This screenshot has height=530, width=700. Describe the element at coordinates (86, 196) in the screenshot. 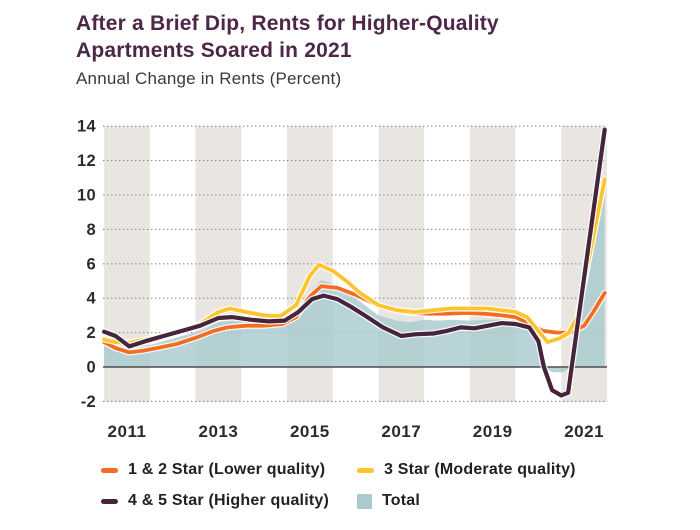

I see `y-tick-label: 10` at that location.